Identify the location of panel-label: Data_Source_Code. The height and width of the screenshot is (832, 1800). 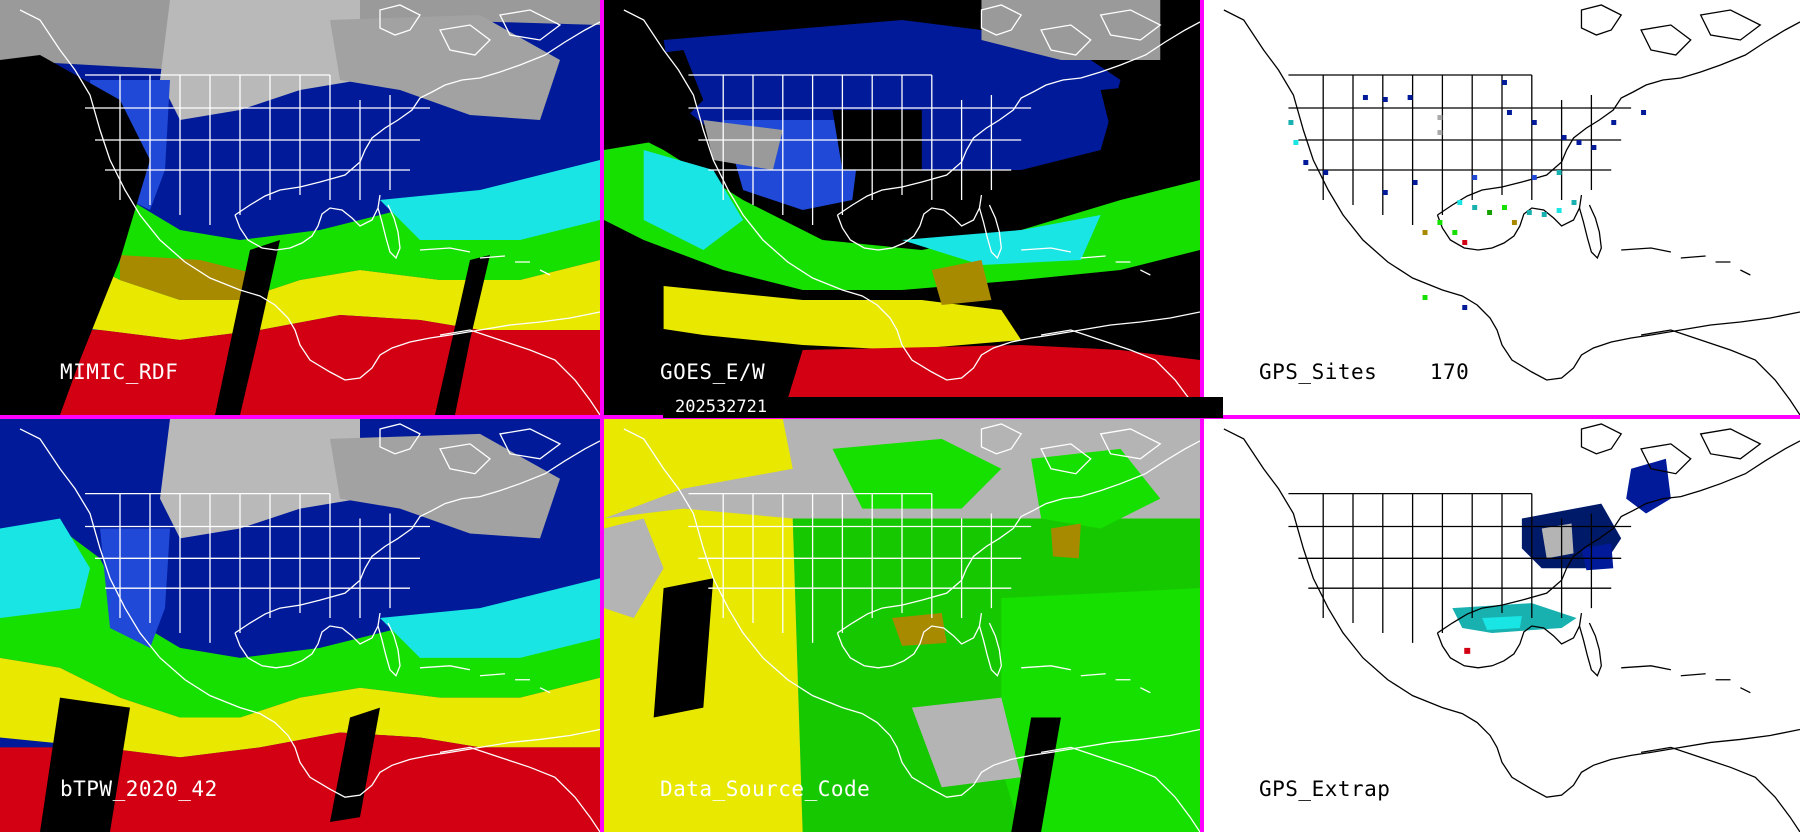
(765, 789).